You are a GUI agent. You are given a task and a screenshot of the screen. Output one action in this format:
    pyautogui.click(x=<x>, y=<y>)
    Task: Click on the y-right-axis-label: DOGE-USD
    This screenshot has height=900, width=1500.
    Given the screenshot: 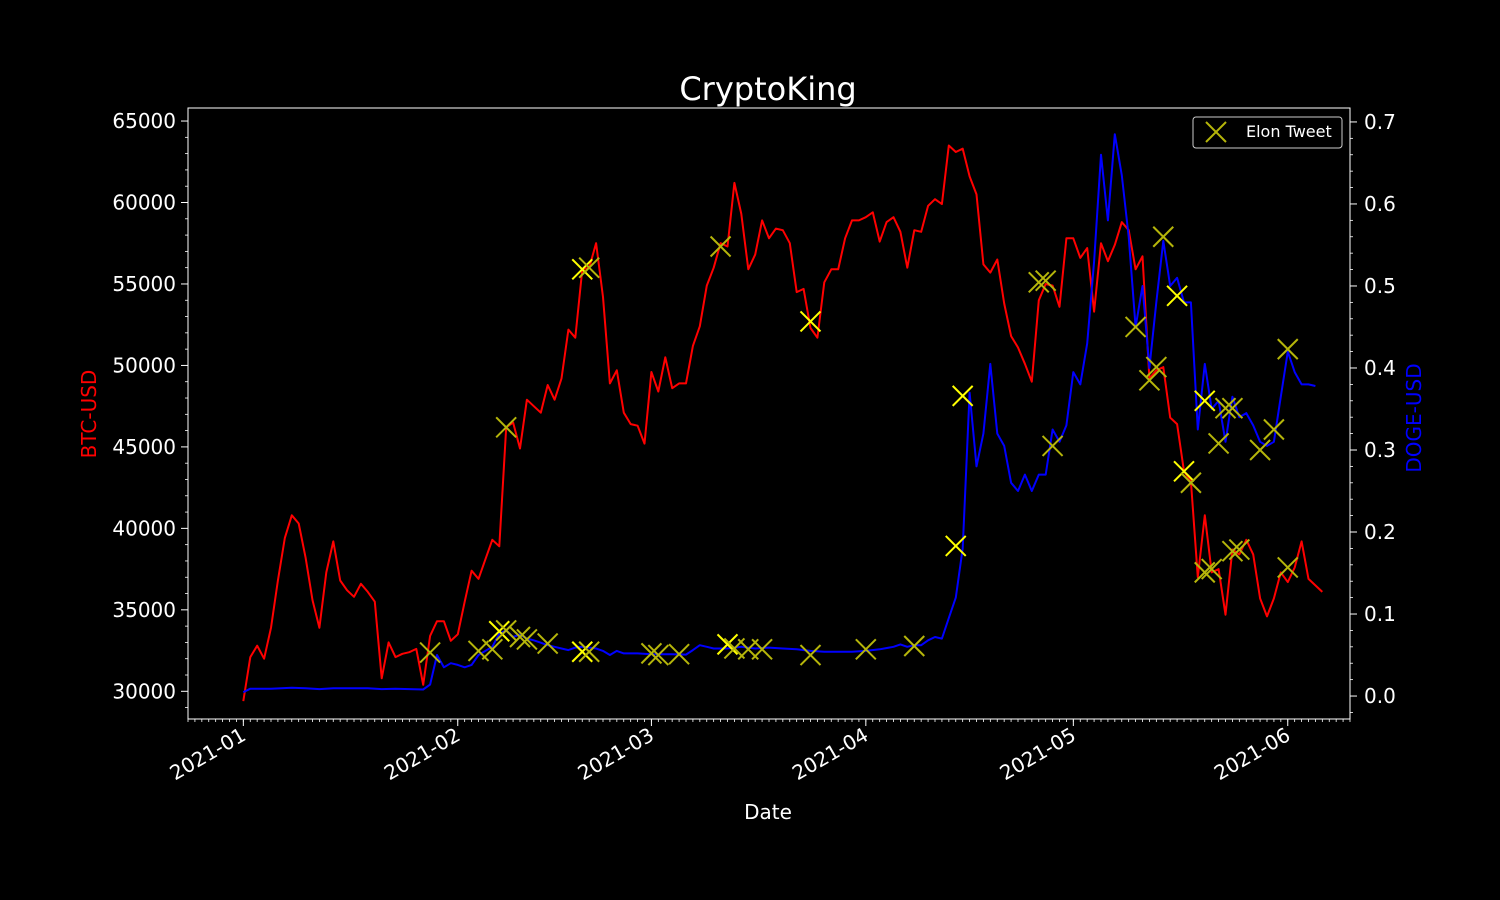 What is the action you would take?
    pyautogui.click(x=1414, y=417)
    